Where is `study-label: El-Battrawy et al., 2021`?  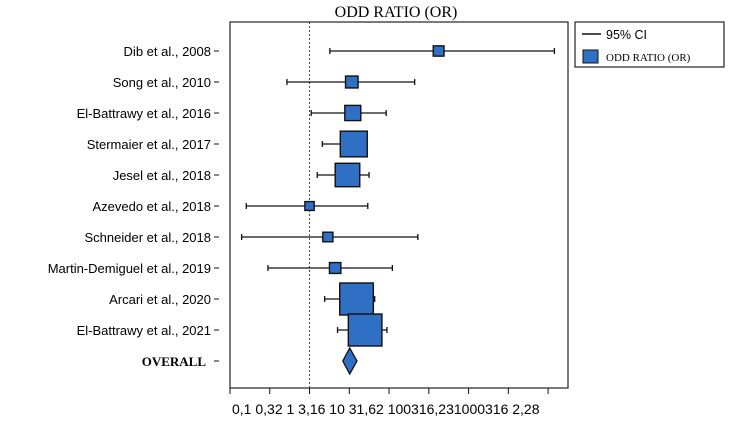
study-label: El-Battrawy et al., 2021 is located at coordinates (144, 330).